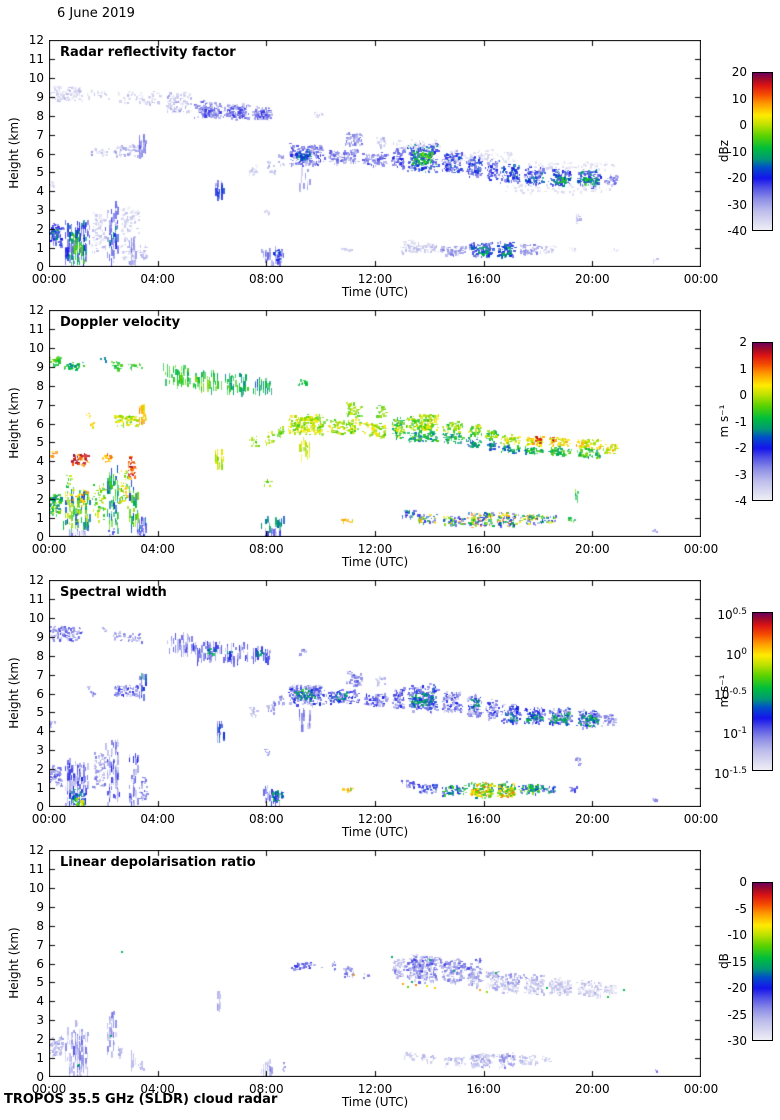 Image resolution: width=780 pixels, height=1120 pixels. What do you see at coordinates (741, 474) in the screenshot?
I see `colorbar-tick-label: -3` at bounding box center [741, 474].